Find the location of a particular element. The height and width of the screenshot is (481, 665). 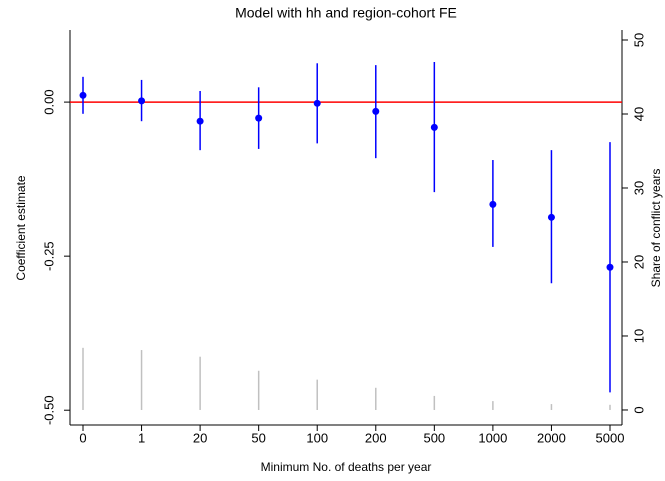

y2-tick-label: 0 is located at coordinates (638, 409).